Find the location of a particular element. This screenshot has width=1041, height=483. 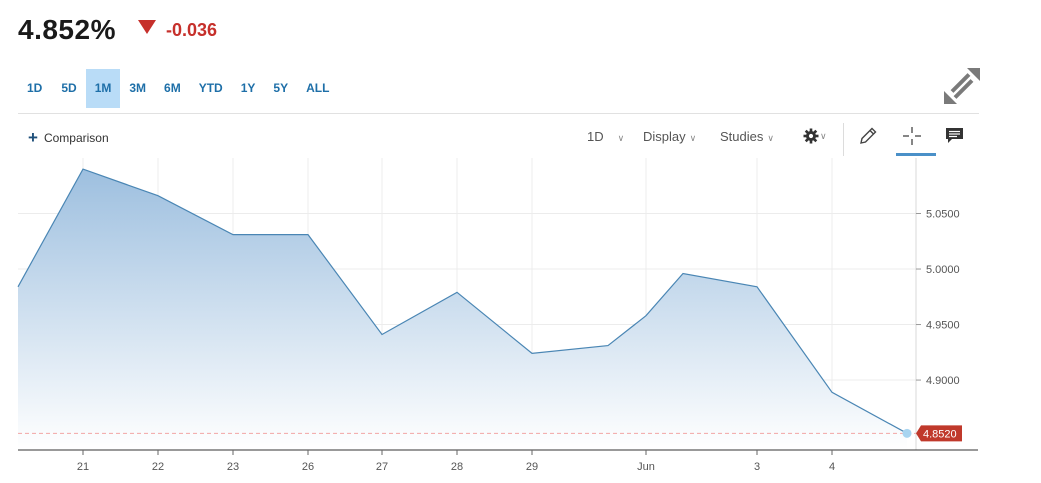

comparison-label: Comparison is located at coordinates (76, 138).